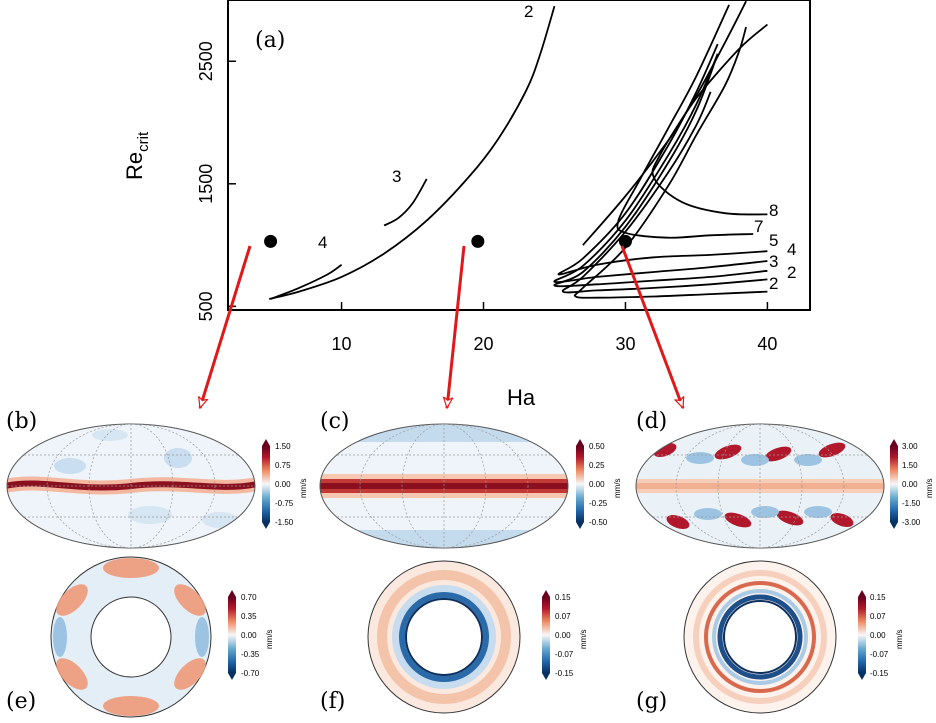 The width and height of the screenshot is (936, 723). I want to click on curve-label-5: 4, so click(791, 249).